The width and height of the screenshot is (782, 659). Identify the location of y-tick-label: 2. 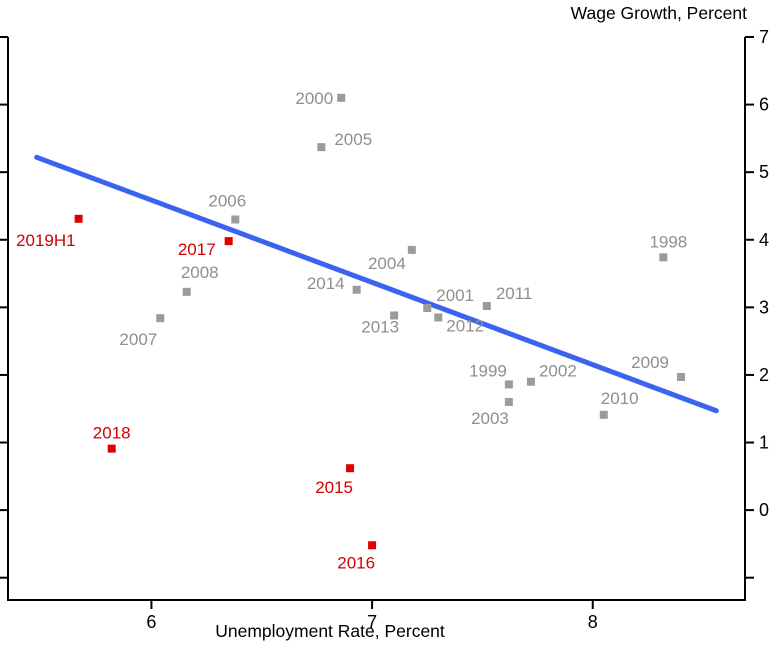
(764, 375).